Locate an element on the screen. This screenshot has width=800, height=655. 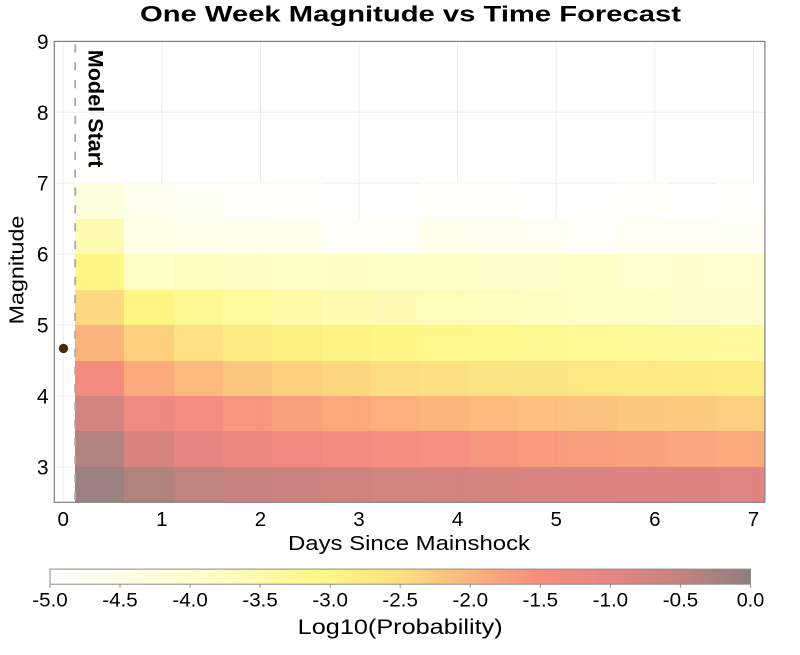
svg-text: -2.5 is located at coordinates (400, 601).